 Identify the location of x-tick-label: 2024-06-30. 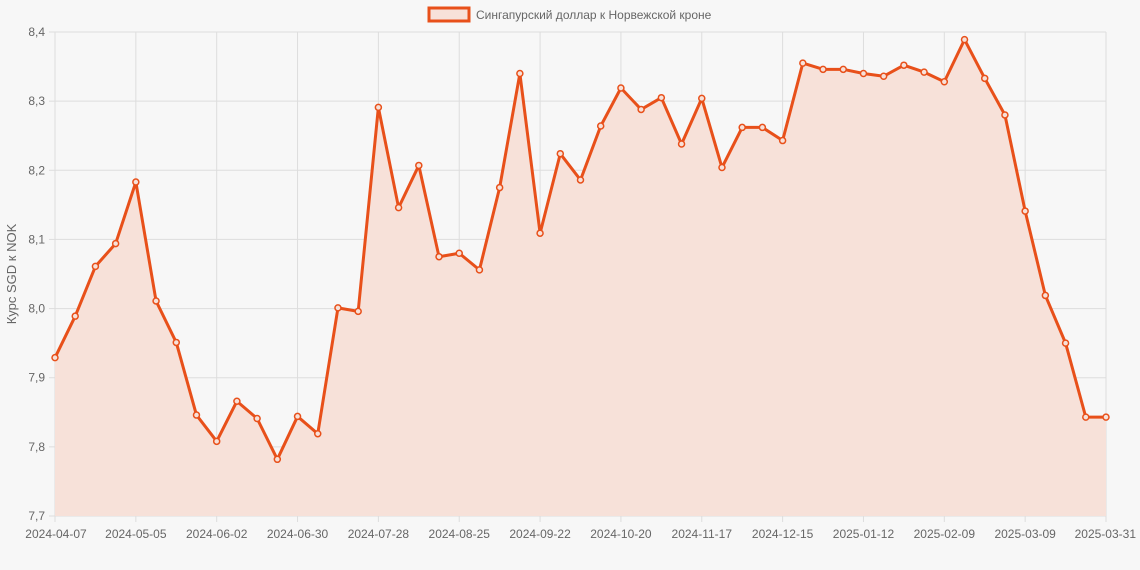
(298, 534).